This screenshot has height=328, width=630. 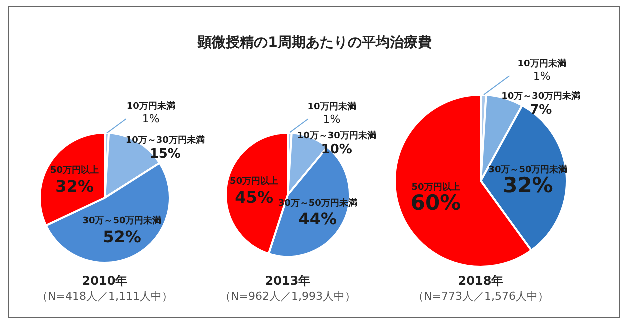 What do you see at coordinates (436, 203) in the screenshot?
I see `data-label: 60%` at bounding box center [436, 203].